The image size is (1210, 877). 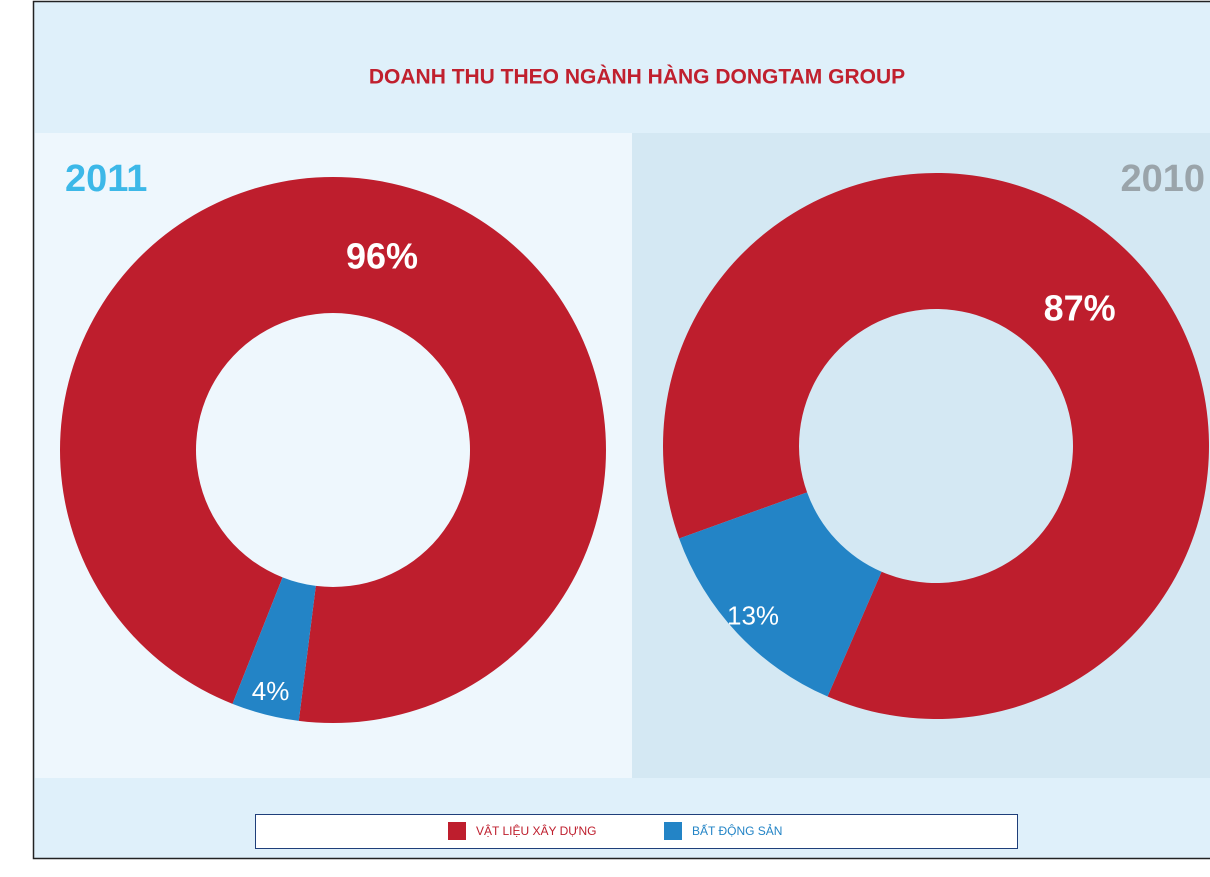 What do you see at coordinates (737, 830) in the screenshot?
I see `legend-label: BẤT ĐỘNG SẢN` at bounding box center [737, 830].